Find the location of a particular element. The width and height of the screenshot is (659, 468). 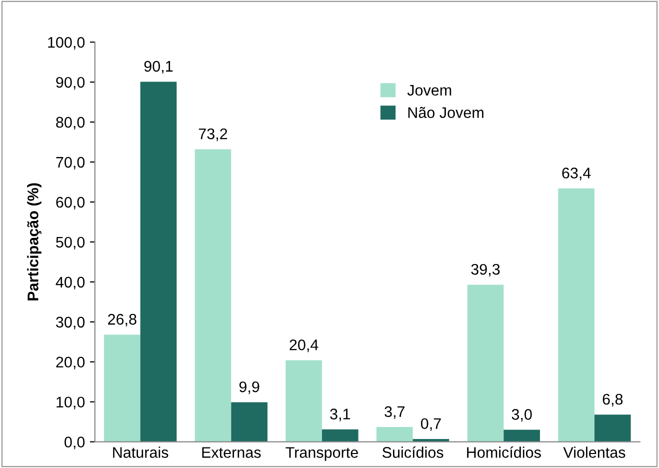

data-label: 3,1 is located at coordinates (340, 415).